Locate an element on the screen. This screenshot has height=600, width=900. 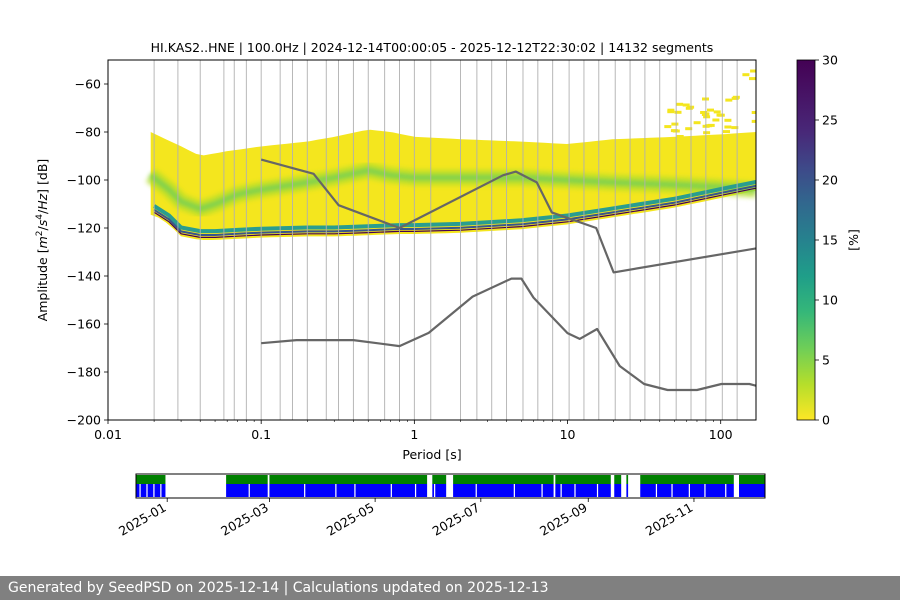
ylabel-part: Amplitude [ is located at coordinates (42, 284).